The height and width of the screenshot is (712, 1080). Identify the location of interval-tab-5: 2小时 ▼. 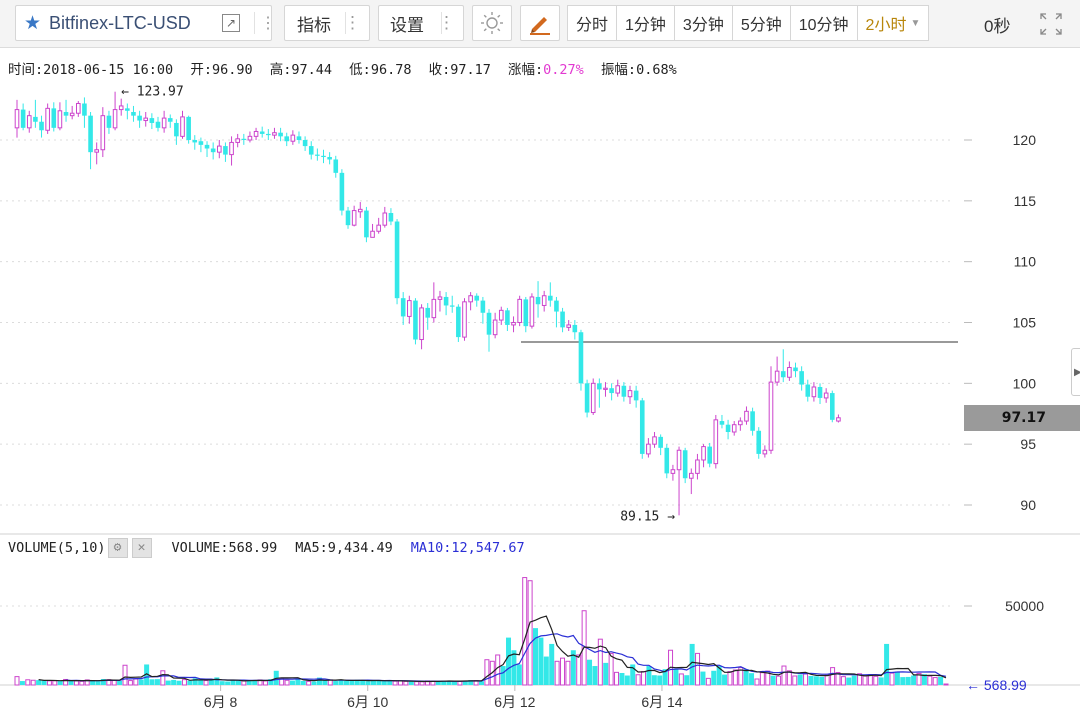
(893, 23).